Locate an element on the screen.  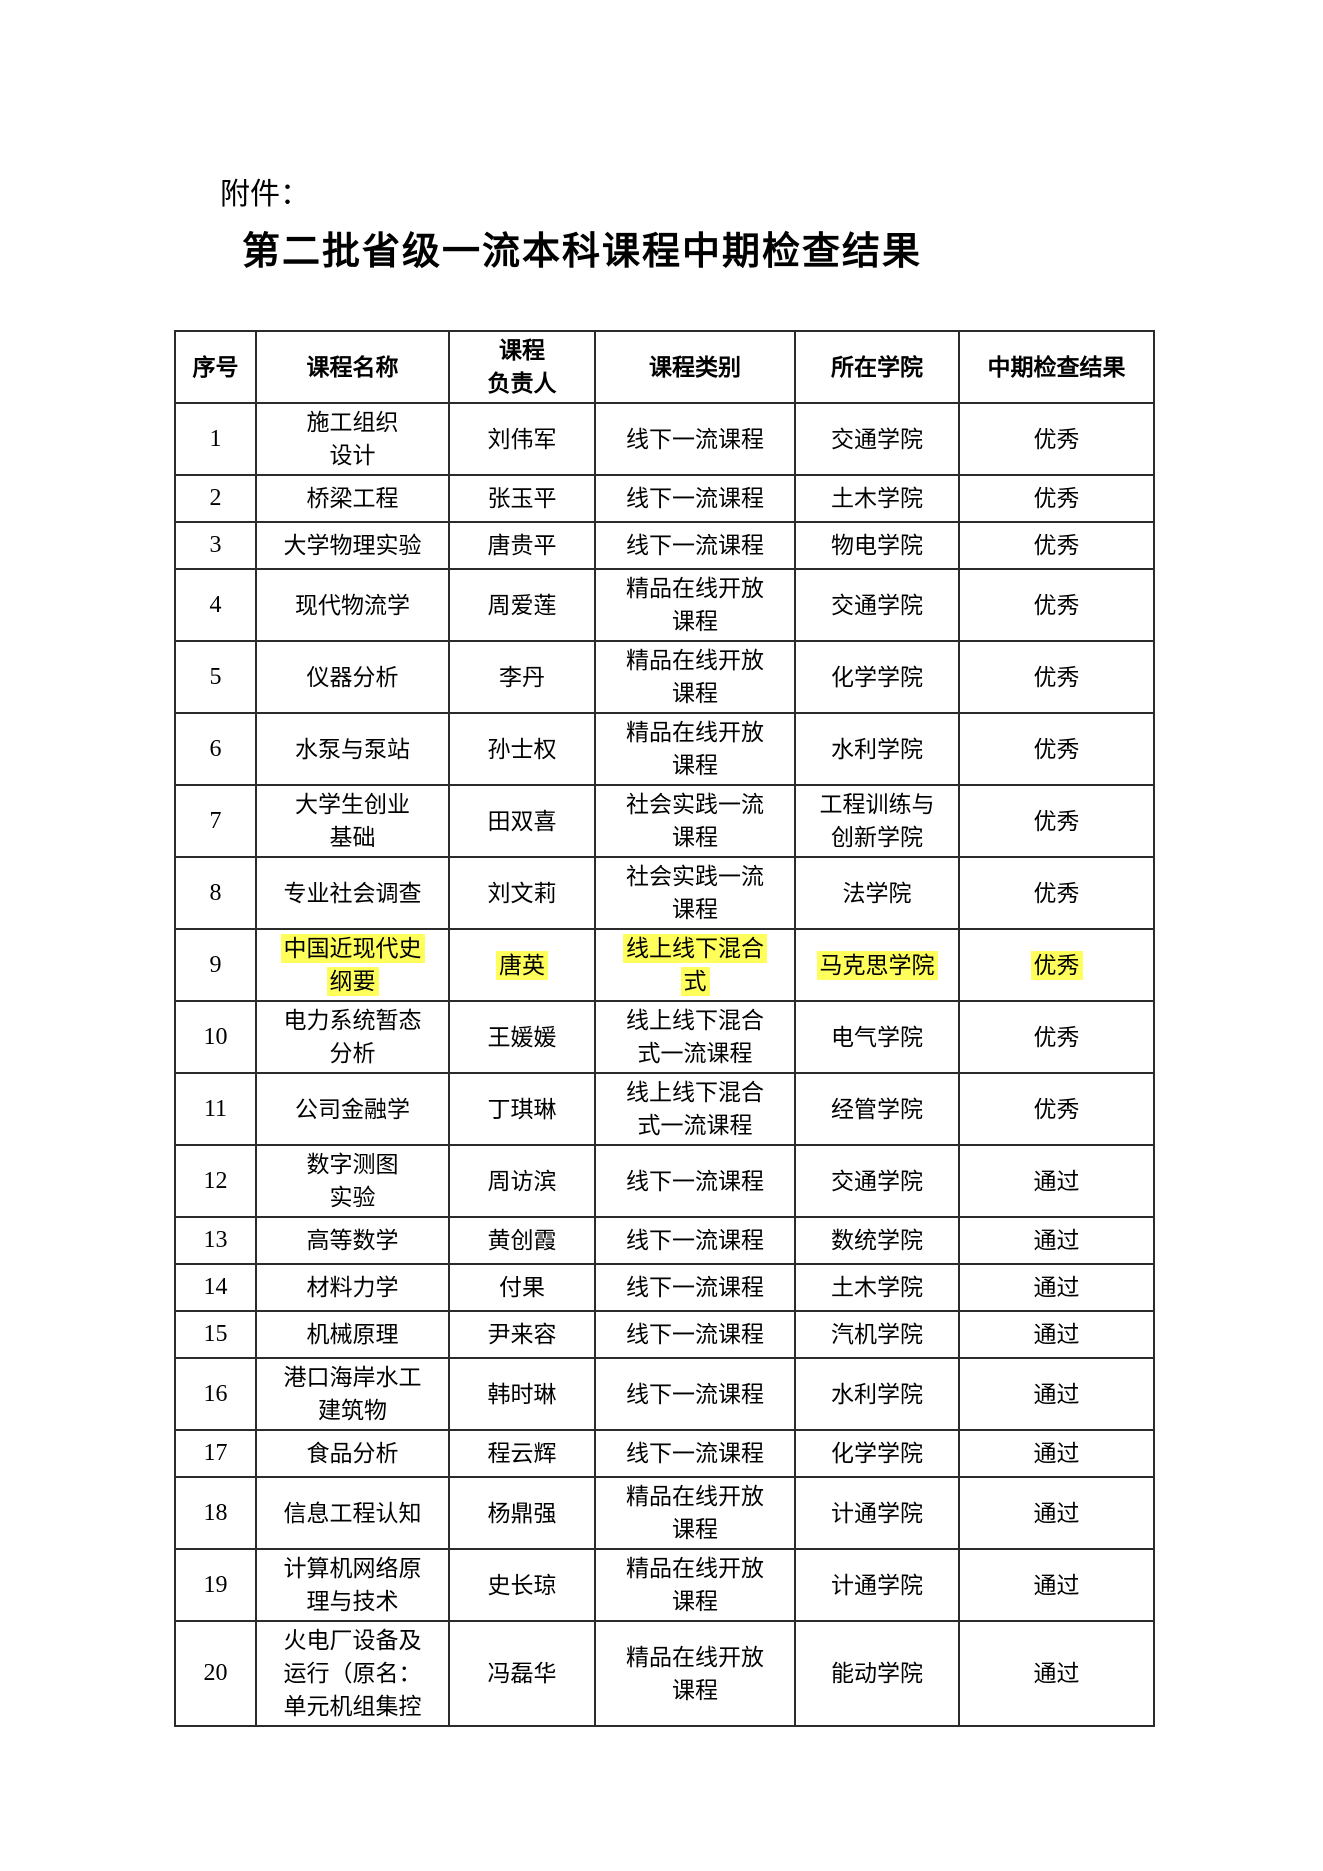
cell-course-leader: 刘伟军 is located at coordinates (522, 439).